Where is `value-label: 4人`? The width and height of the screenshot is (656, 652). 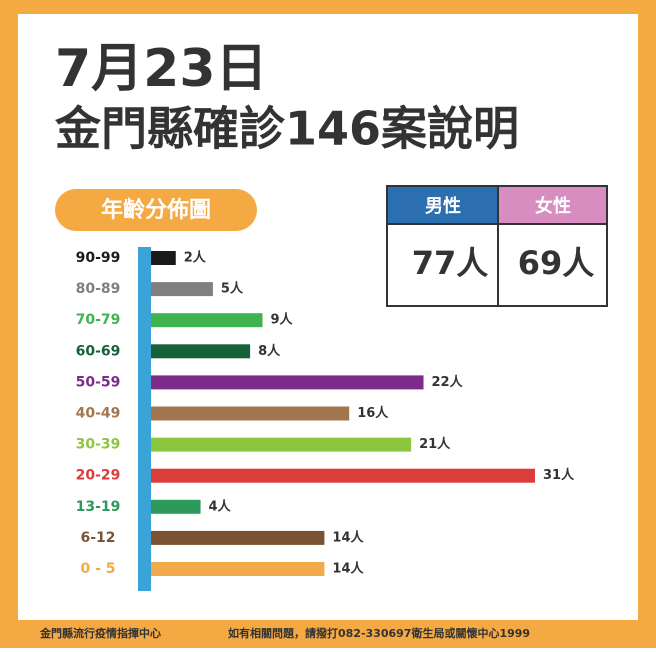 value-label: 4人 is located at coordinates (220, 506).